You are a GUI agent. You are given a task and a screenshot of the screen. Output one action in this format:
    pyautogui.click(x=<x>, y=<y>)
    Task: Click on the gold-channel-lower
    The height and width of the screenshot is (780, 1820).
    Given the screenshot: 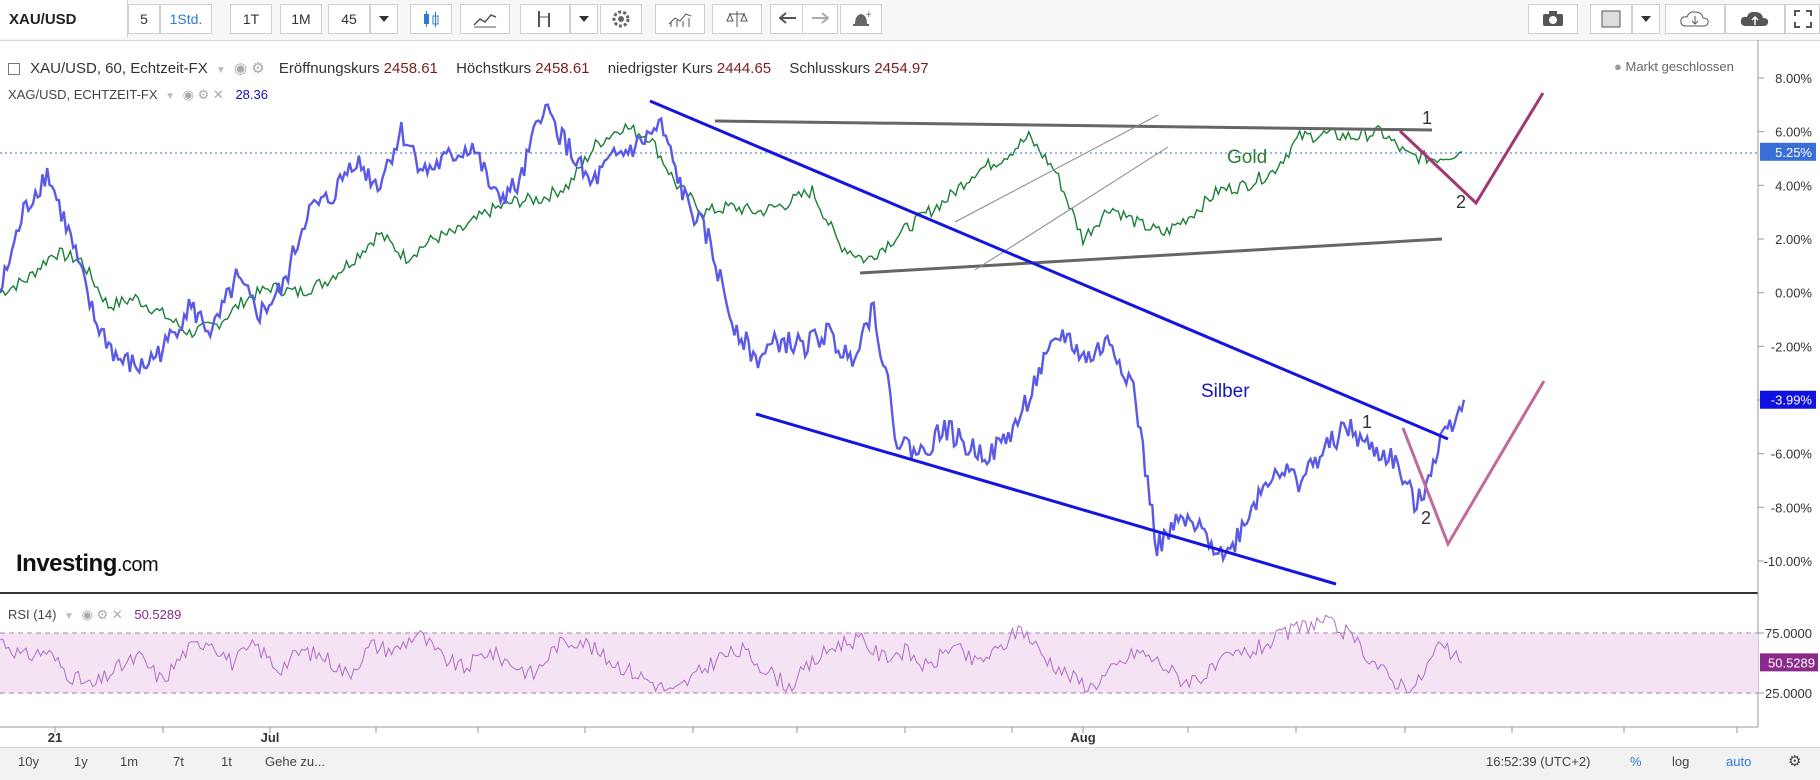 What is the action you would take?
    pyautogui.click(x=1071, y=208)
    